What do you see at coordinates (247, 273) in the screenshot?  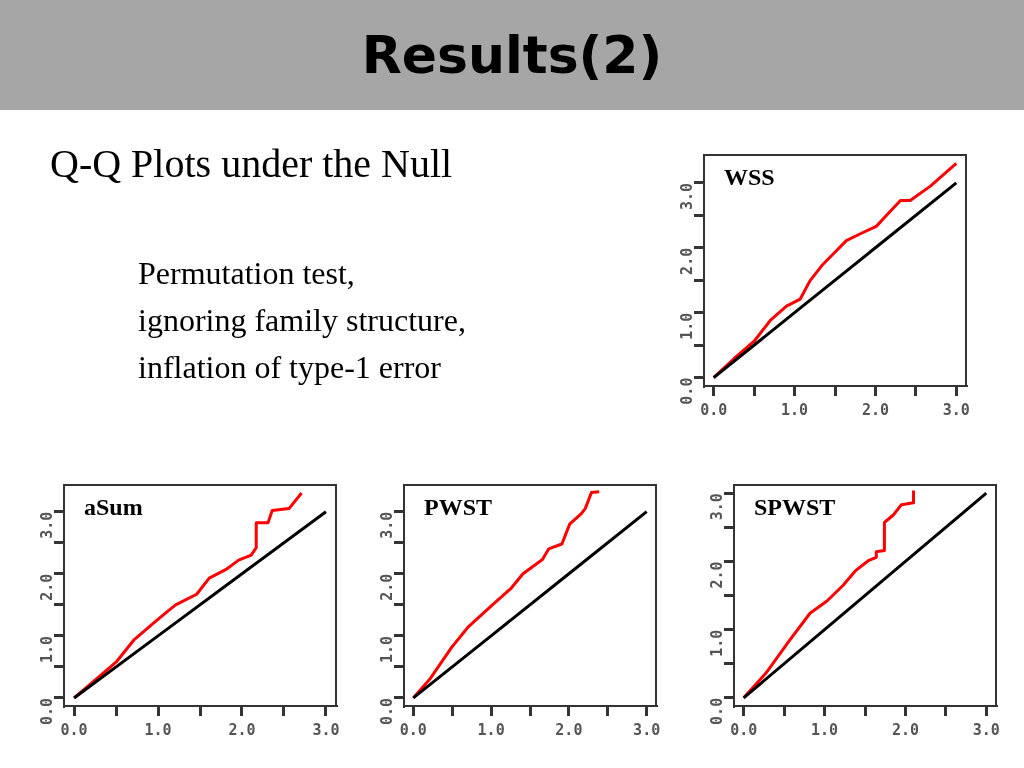 I see `text: Permutation test,` at bounding box center [247, 273].